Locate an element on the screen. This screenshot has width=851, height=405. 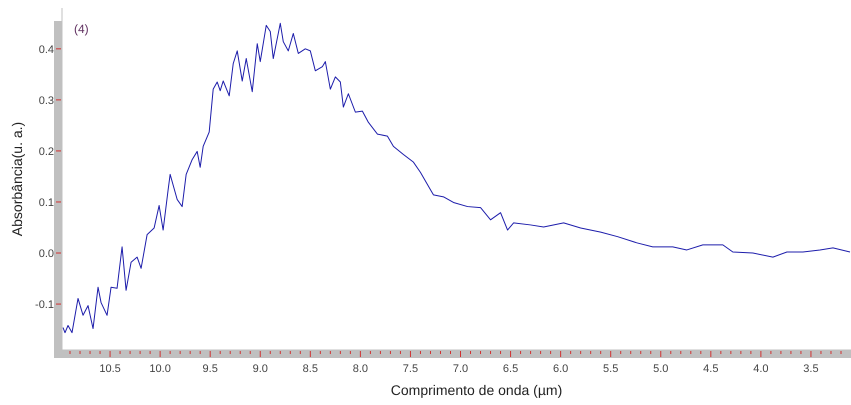
x-tick-label: 4.0 is located at coordinates (761, 369).